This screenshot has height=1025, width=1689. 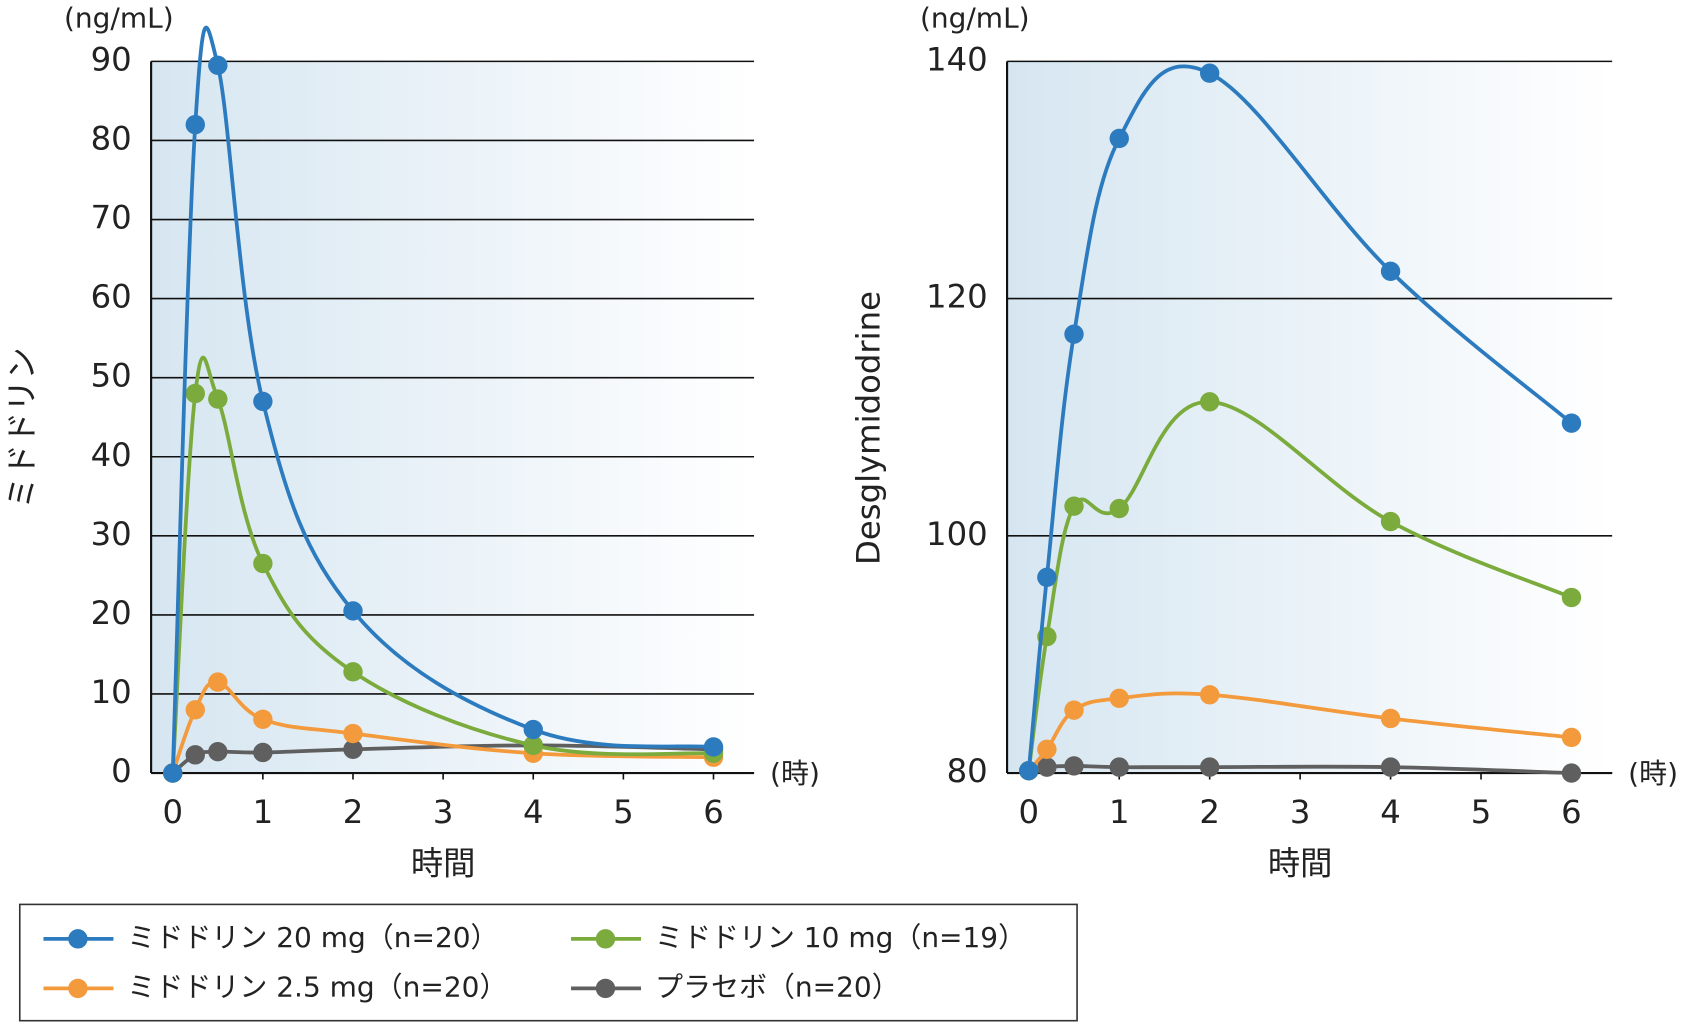 I want to click on y-tick-label: 20, so click(x=111, y=613).